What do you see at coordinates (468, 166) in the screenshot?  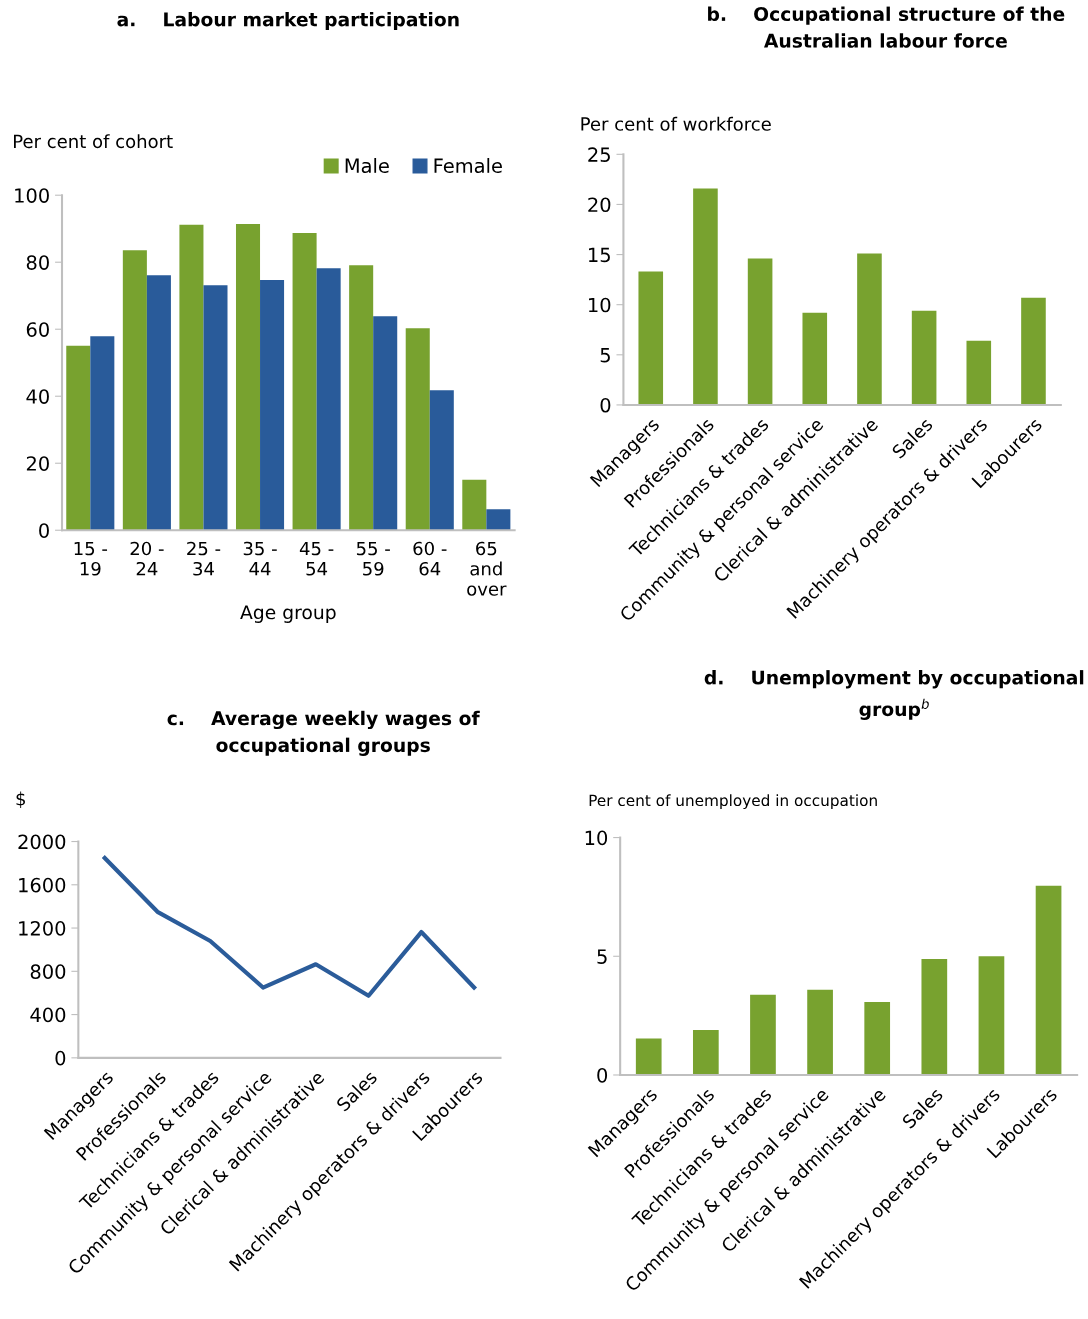 I see `legend-label: Female` at bounding box center [468, 166].